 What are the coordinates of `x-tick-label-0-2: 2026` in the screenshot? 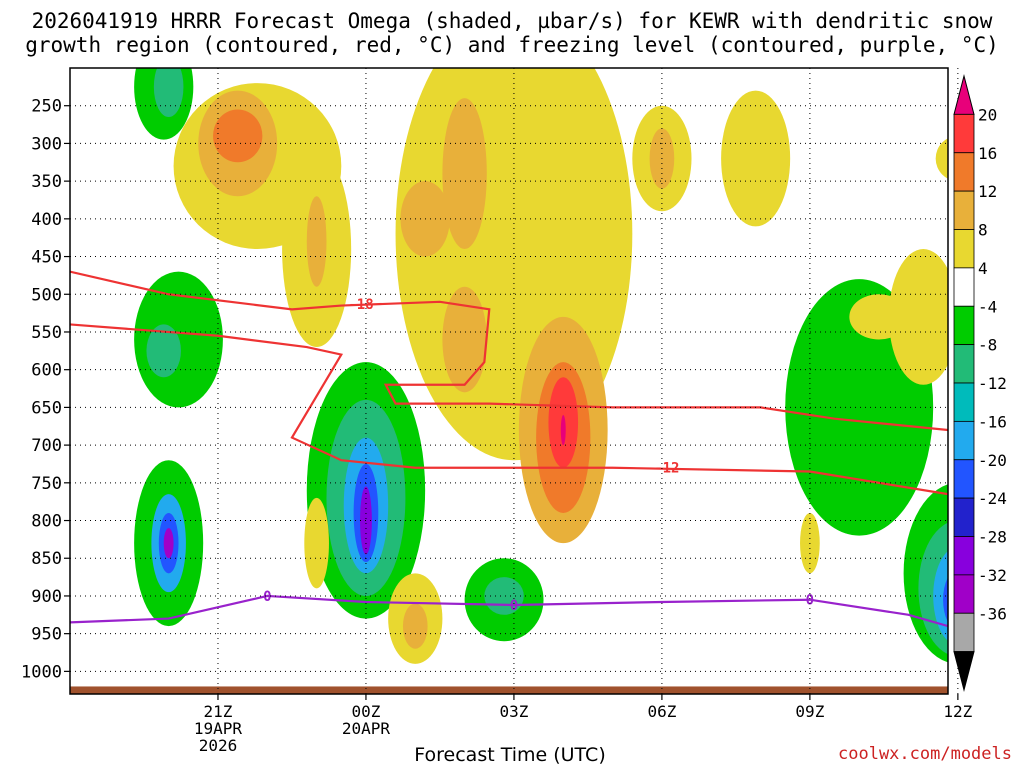 It's located at (218, 745).